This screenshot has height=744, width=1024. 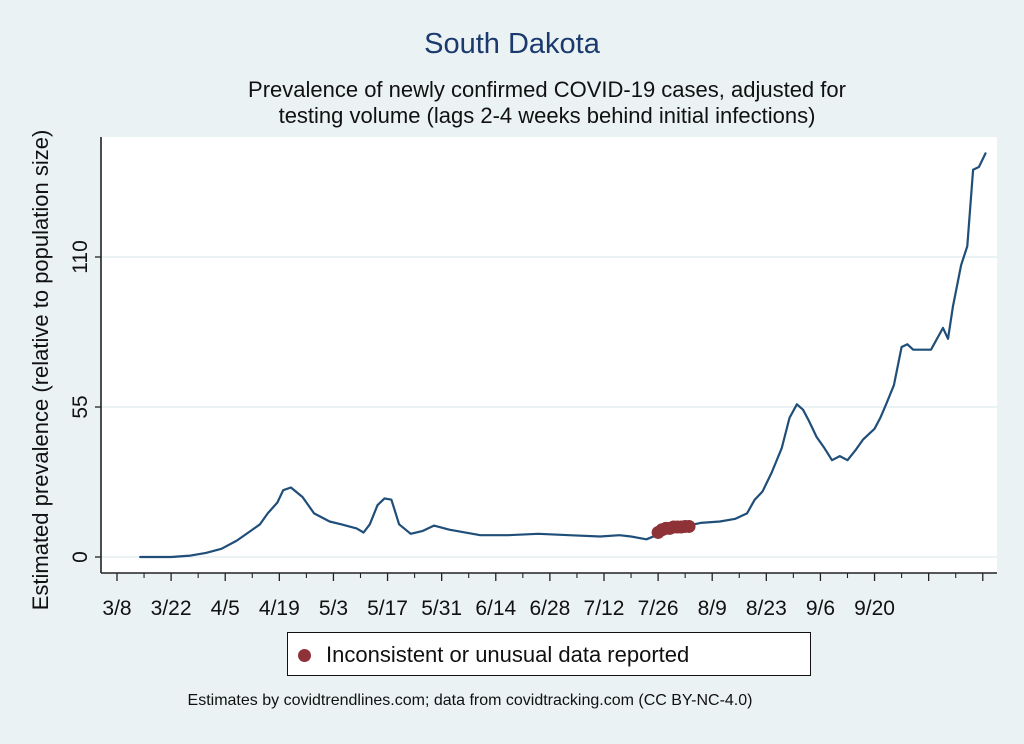 What do you see at coordinates (304, 655) in the screenshot?
I see `legend-marker-dot-icon` at bounding box center [304, 655].